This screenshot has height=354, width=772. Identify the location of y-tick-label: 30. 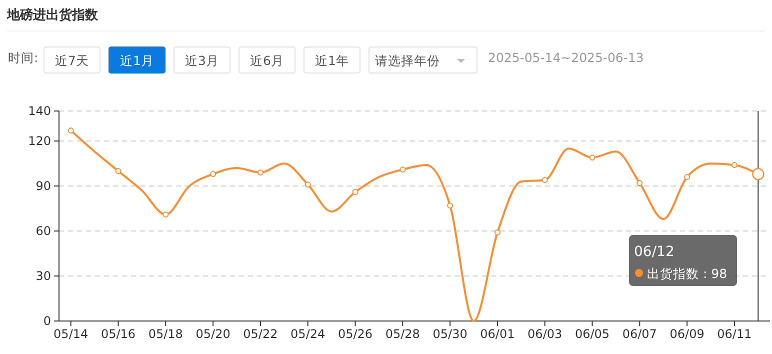
(43, 276).